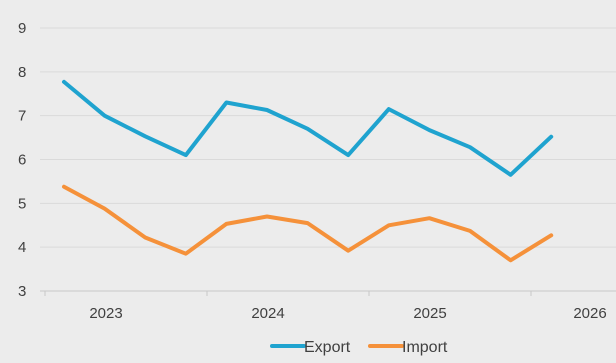 This screenshot has height=363, width=616. Describe the element at coordinates (425, 347) in the screenshot. I see `legend-label-import: Import` at that location.